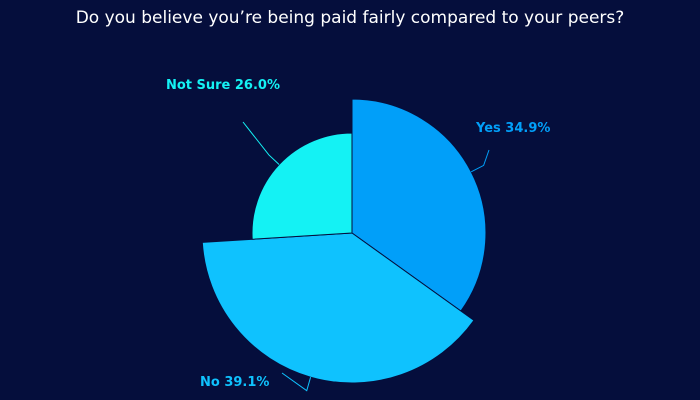 Image resolution: width=700 pixels, height=400 pixels. What do you see at coordinates (234, 382) in the screenshot?
I see `slice-label-no: No 39.1%` at bounding box center [234, 382].